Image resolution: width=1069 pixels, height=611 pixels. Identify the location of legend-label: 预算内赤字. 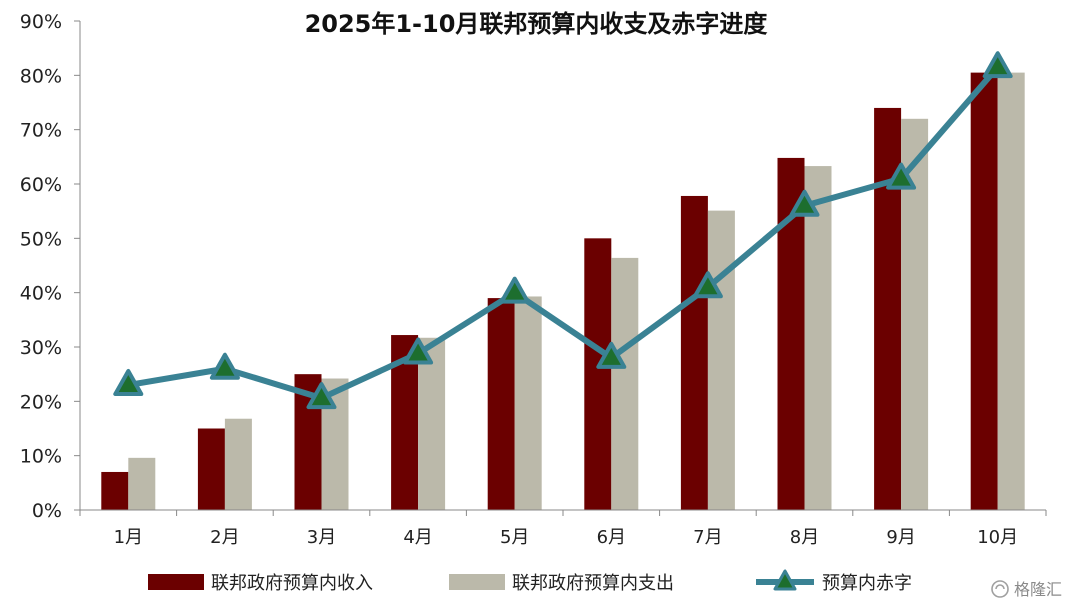
(867, 583).